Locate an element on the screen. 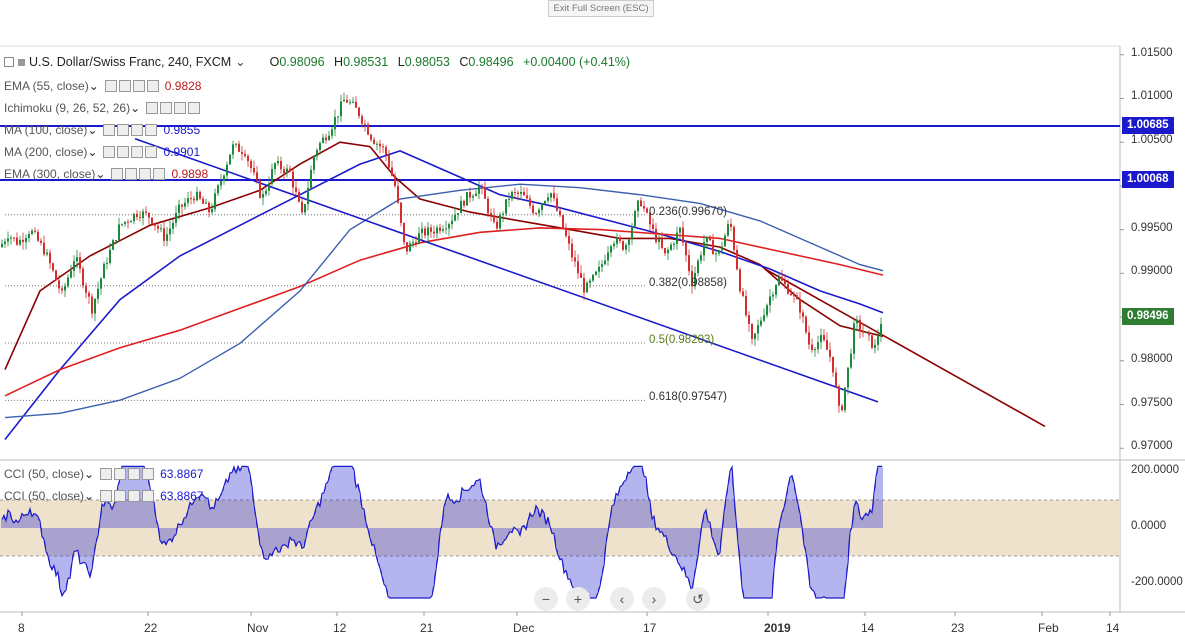 This screenshot has height=642, width=1185. indicator-name: EMA (300, close) is located at coordinates (50, 174).